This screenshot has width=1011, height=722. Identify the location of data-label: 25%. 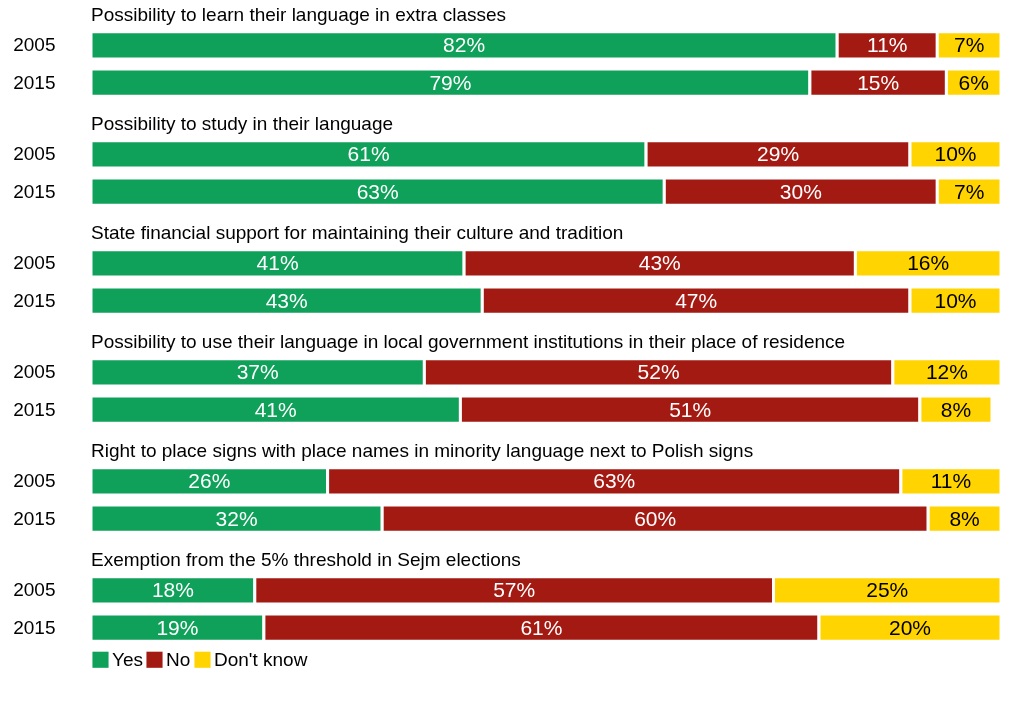
(887, 590).